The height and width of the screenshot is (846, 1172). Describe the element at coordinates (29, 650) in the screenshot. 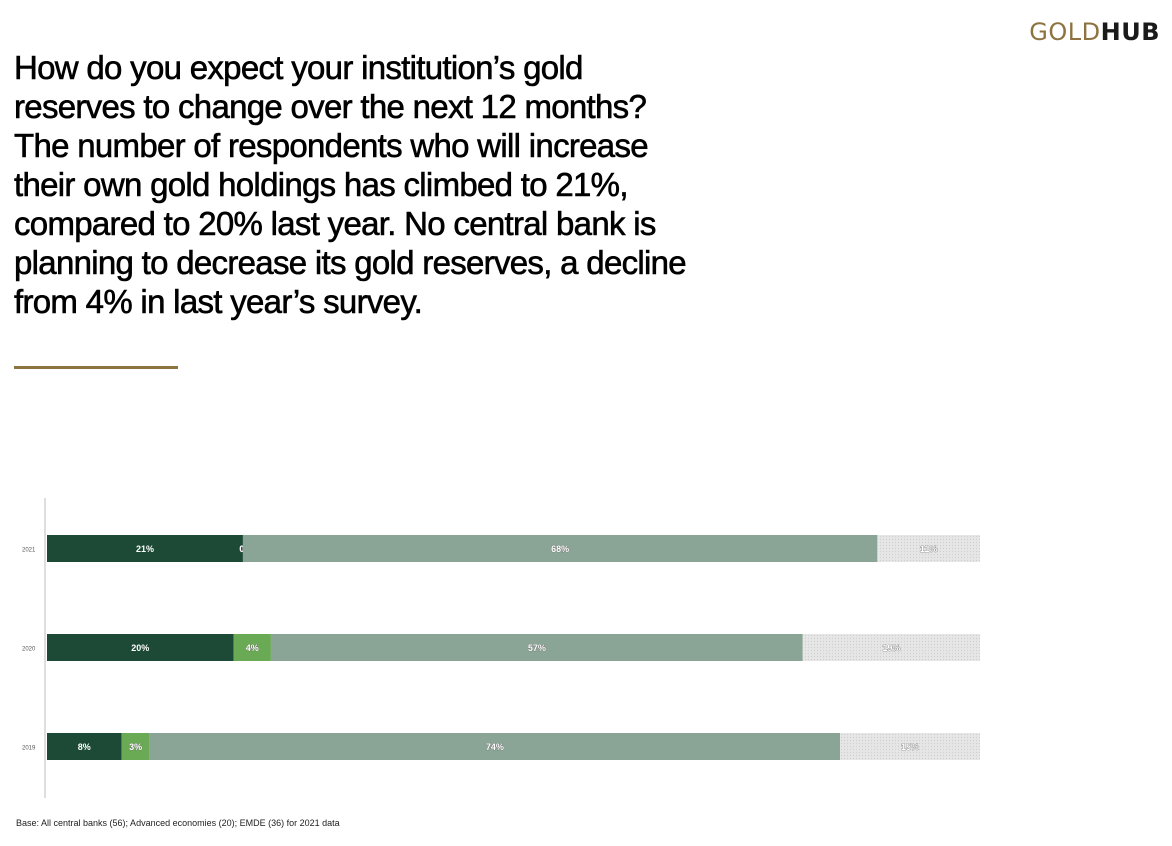

I see `category-label: 2020` at that location.